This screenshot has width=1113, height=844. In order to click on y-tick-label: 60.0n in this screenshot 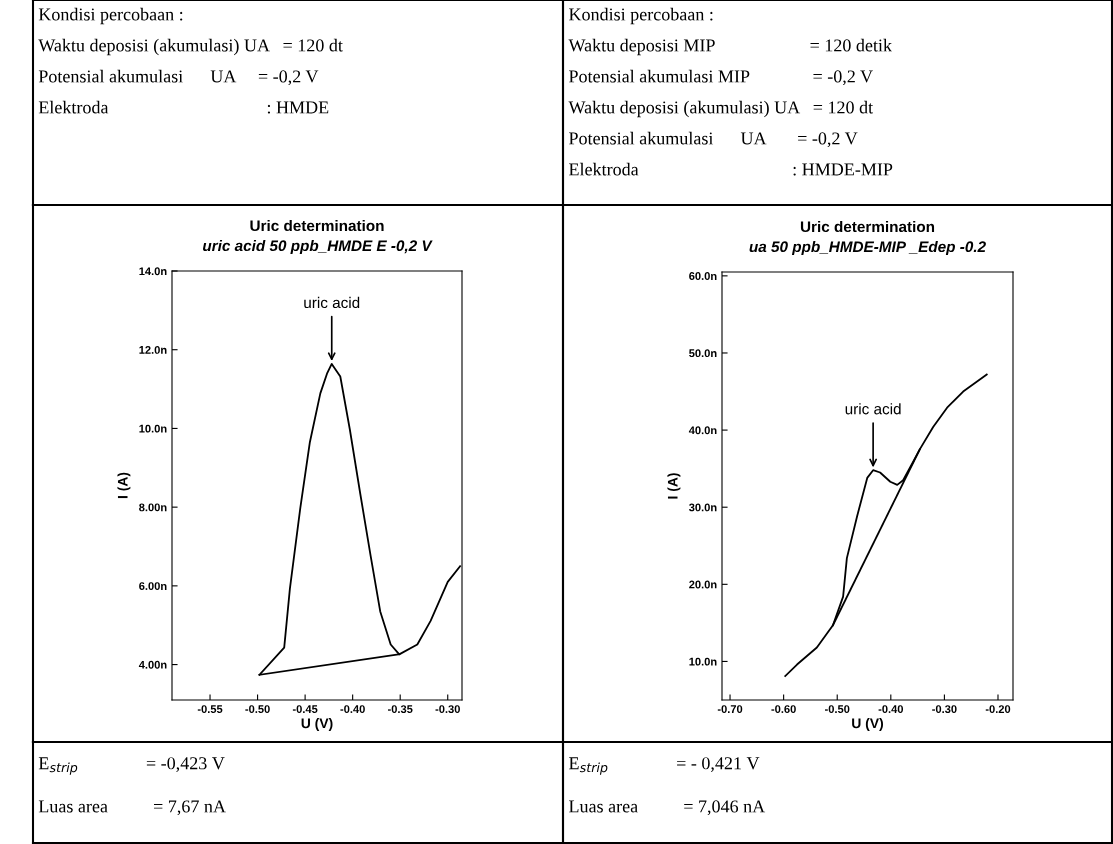, I will do `click(703, 276)`.